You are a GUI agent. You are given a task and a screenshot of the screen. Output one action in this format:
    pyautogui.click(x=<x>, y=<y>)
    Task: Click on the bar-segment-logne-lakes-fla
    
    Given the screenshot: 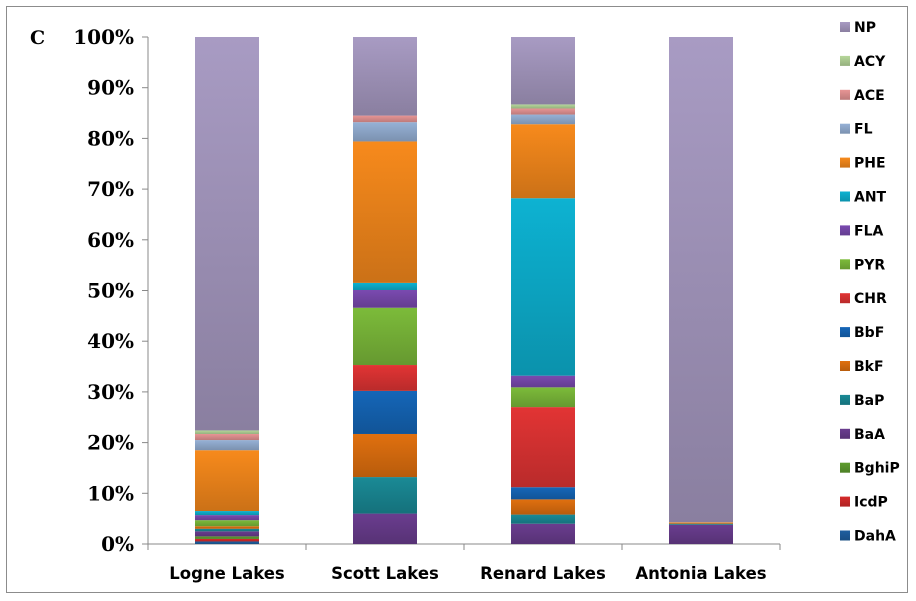 What is the action you would take?
    pyautogui.click(x=227, y=518)
    